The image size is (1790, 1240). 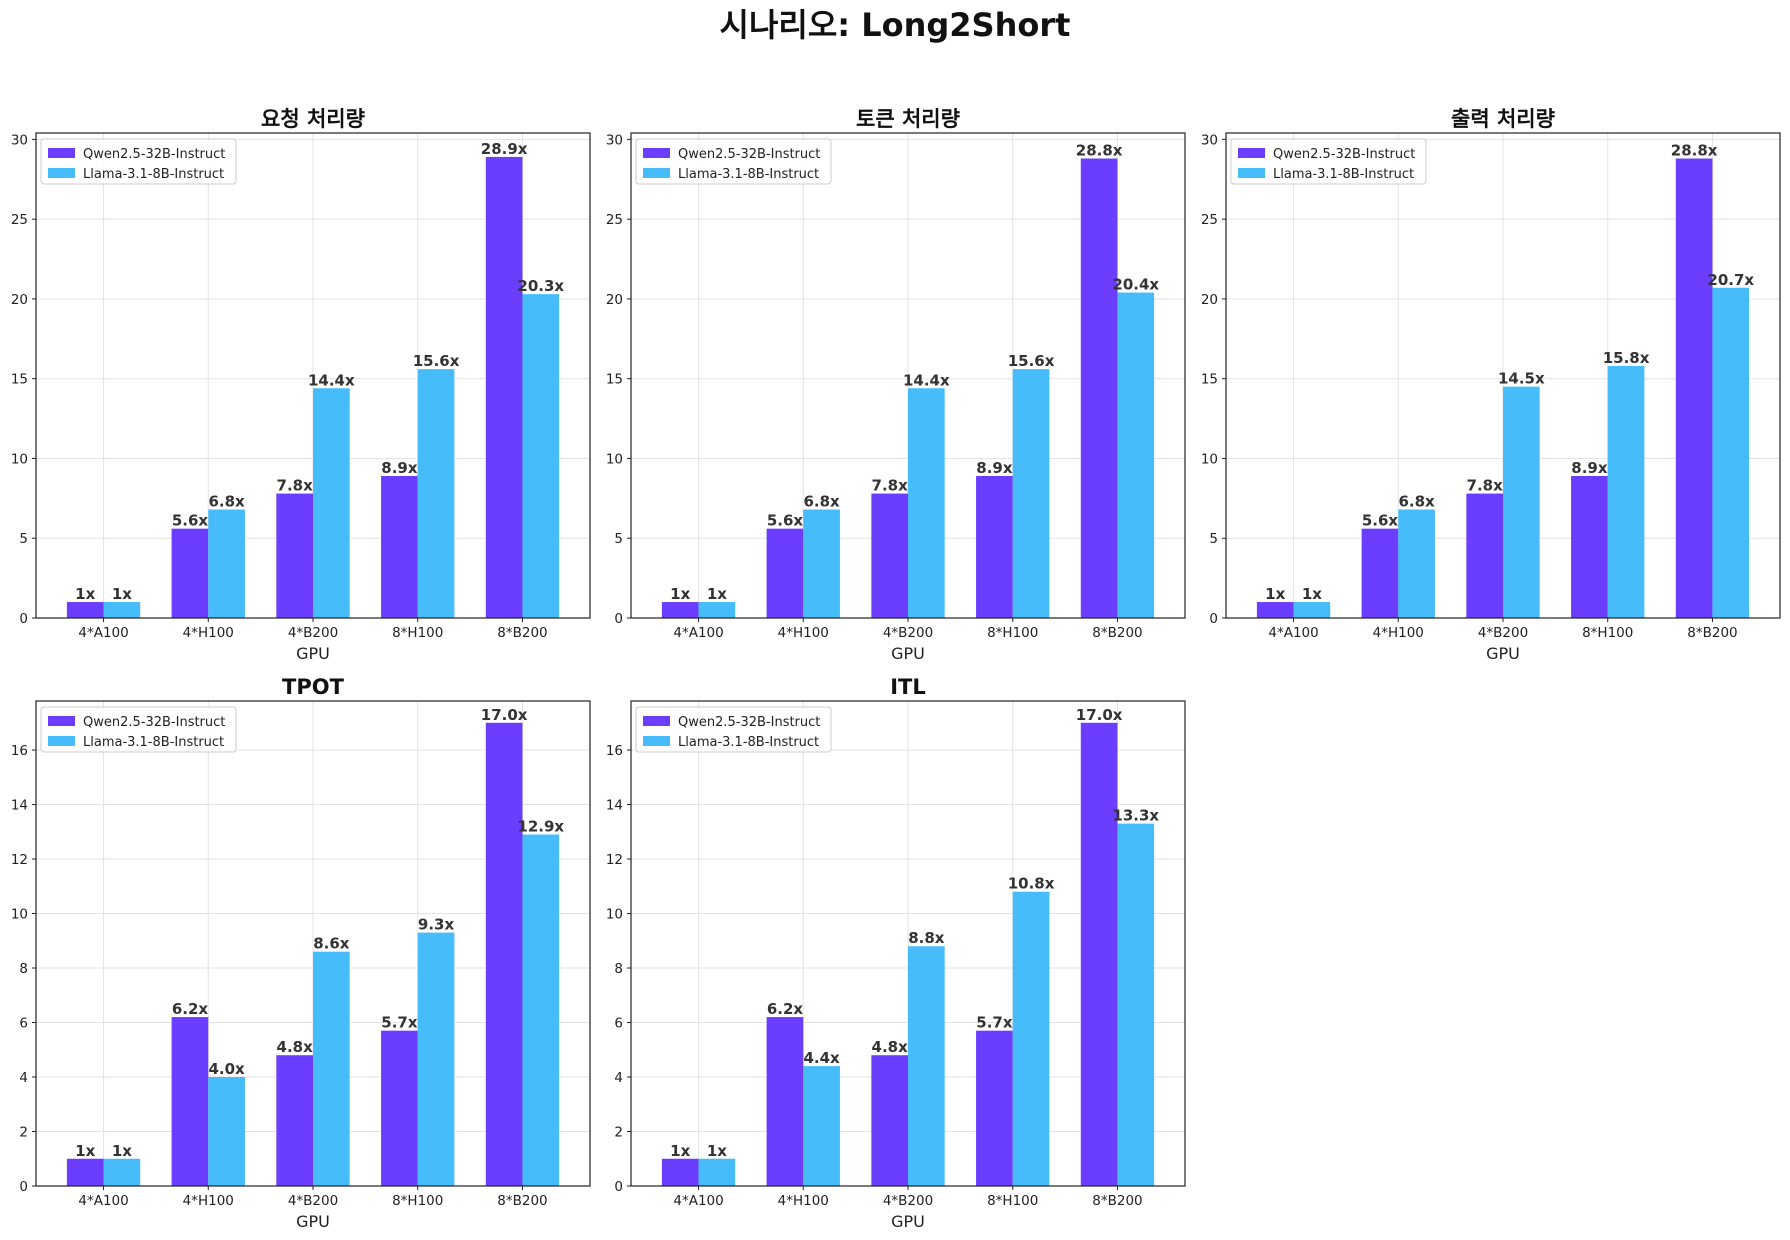 What do you see at coordinates (1117, 1201) in the screenshot?
I see `x-tick-label: 8*B200` at bounding box center [1117, 1201].